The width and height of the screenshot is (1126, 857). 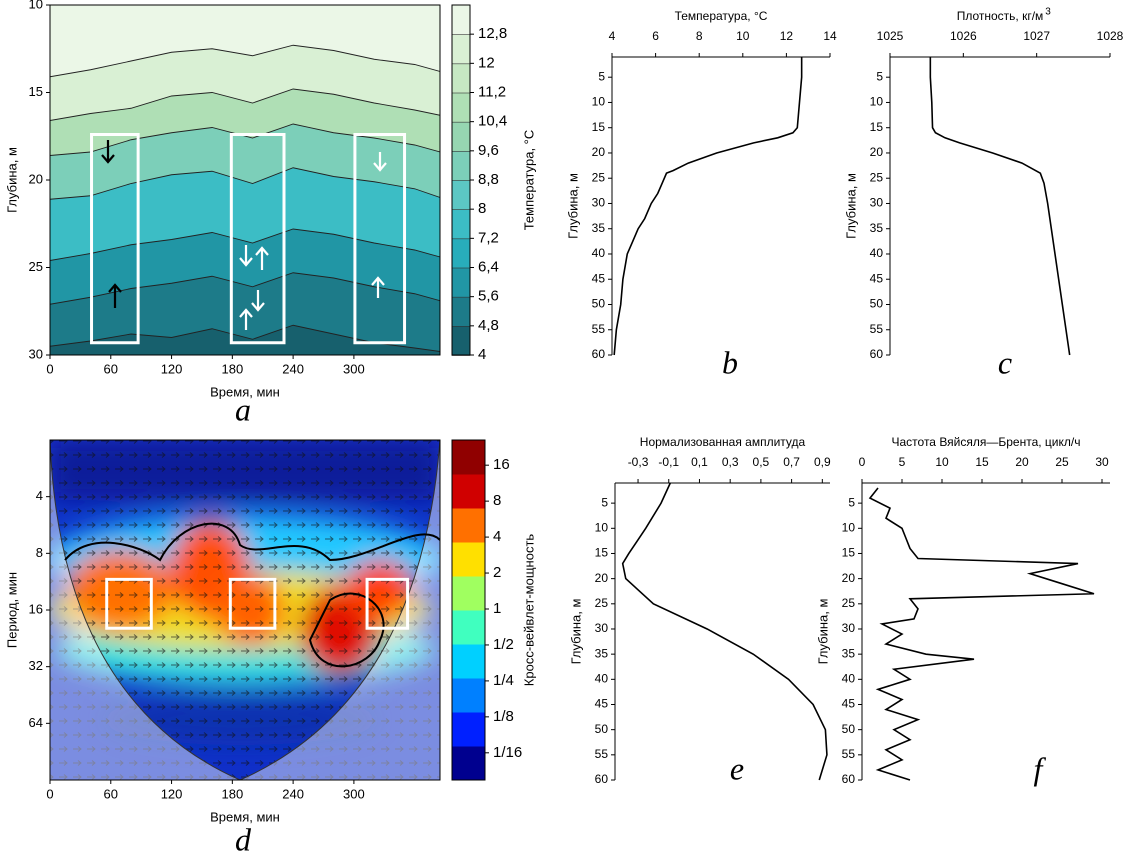 I want to click on colorbar-tick-label: 11,2, so click(x=492, y=91).